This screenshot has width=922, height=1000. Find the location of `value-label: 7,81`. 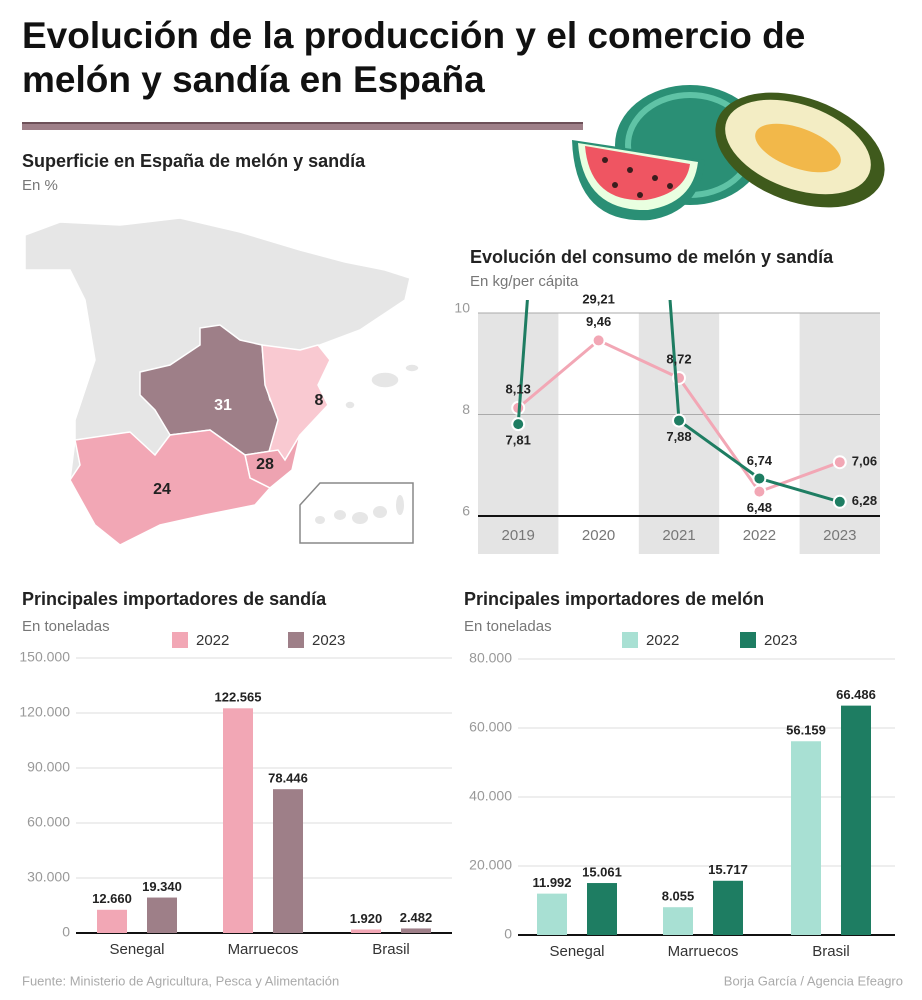

value-label: 7,81 is located at coordinates (518, 440).